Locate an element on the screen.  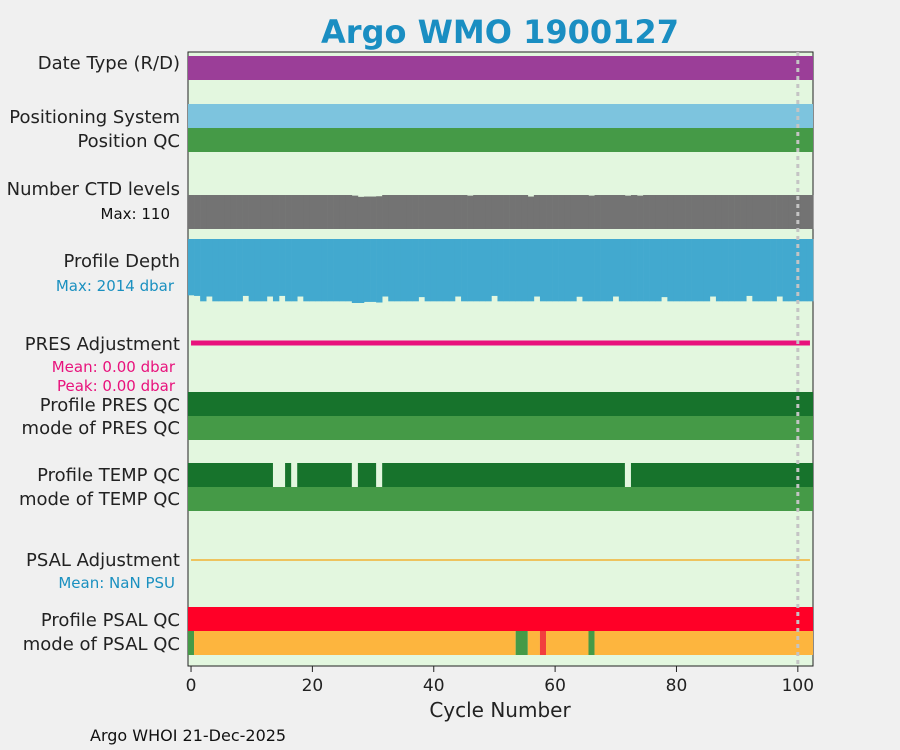
label-pres-peak: Peak: 0.00 dbar is located at coordinates (116, 386).